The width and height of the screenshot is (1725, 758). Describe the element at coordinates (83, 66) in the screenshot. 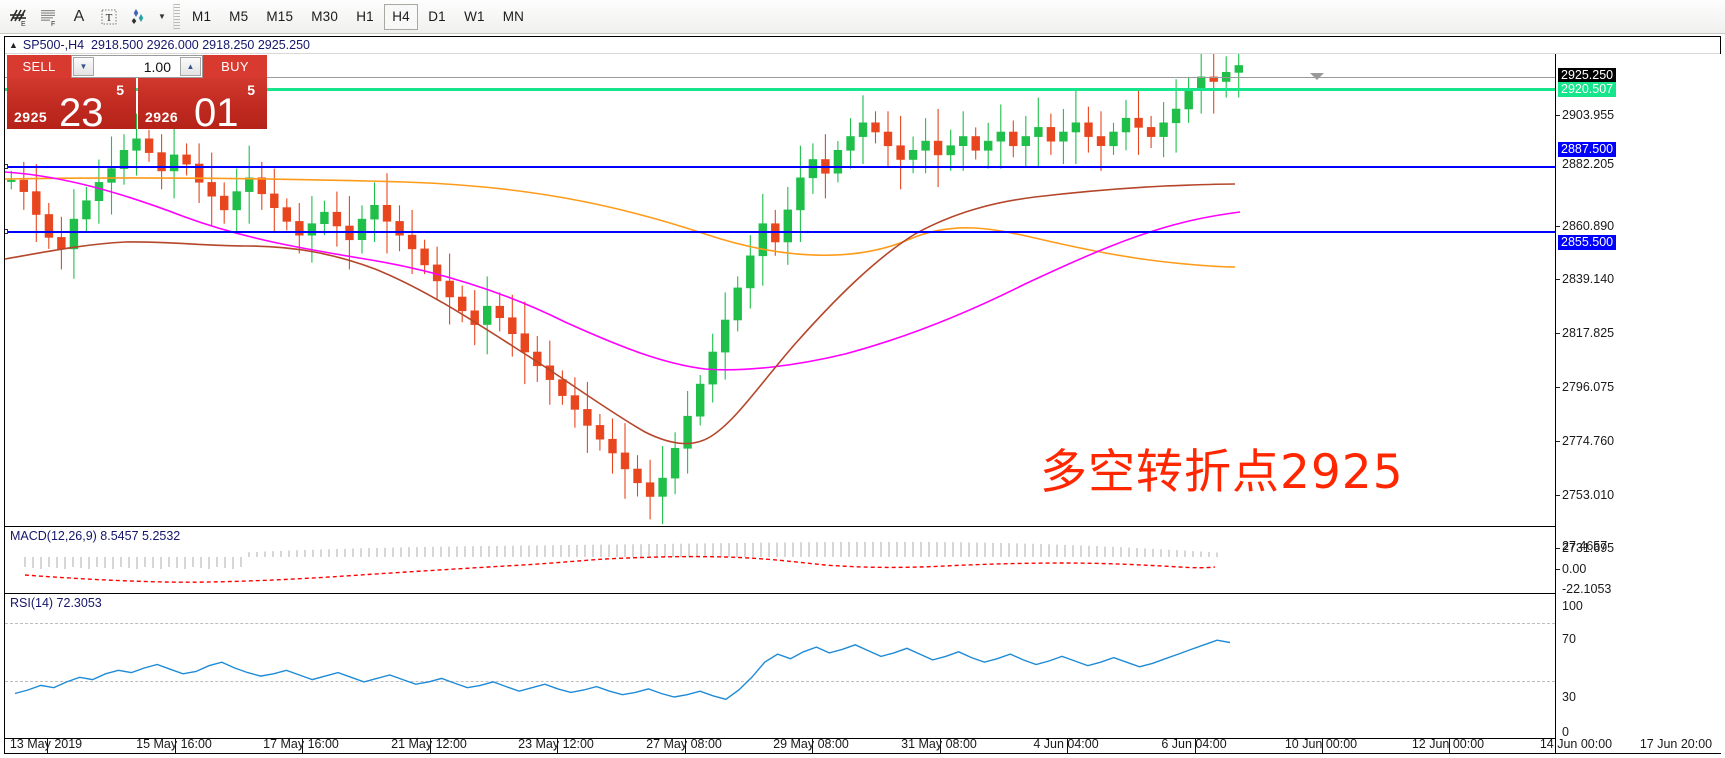

I see `volume-decrement-icon: ▼` at that location.